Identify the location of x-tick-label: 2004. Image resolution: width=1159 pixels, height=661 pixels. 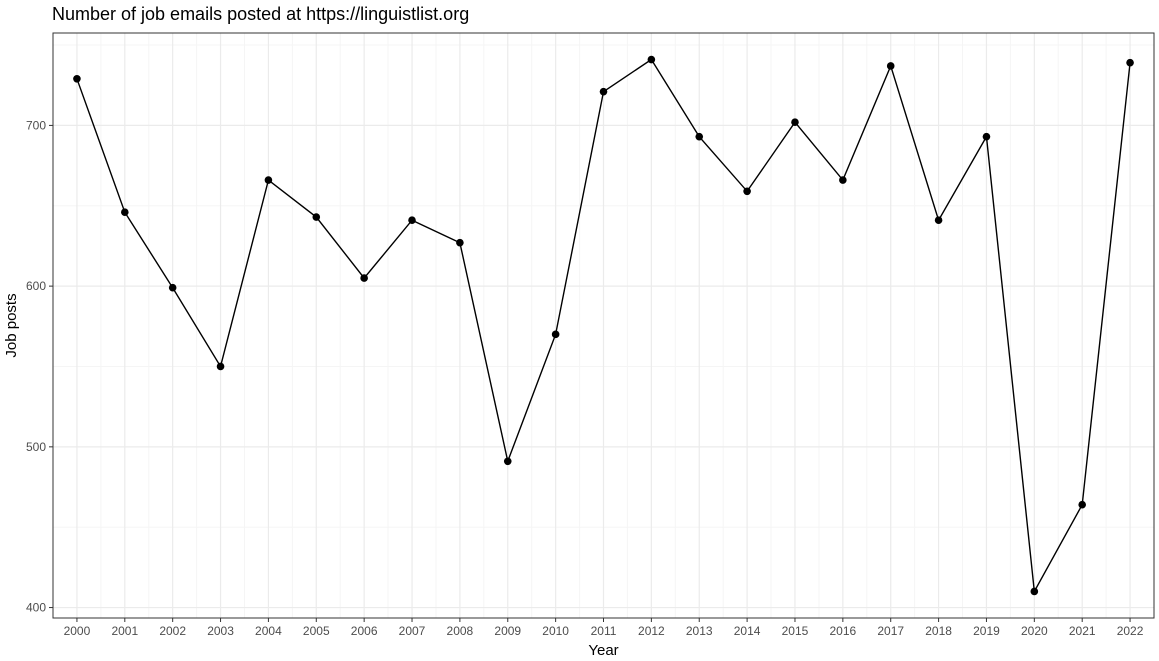
(268, 631).